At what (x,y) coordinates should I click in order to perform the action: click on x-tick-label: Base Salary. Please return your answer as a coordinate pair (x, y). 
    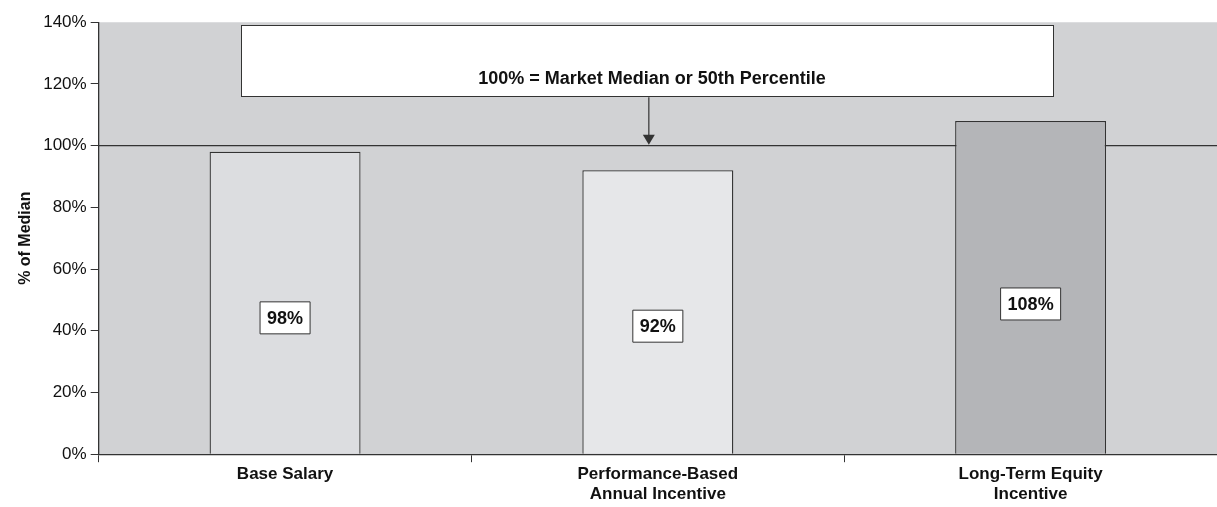
    Looking at the image, I should click on (285, 474).